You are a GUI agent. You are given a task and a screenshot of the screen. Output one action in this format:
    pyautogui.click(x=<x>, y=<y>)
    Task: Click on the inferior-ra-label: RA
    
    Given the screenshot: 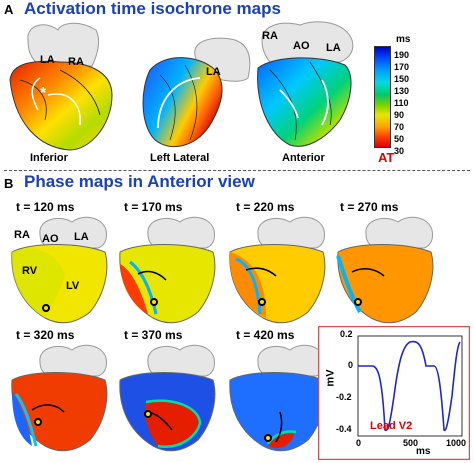 What is the action you would take?
    pyautogui.click(x=76, y=62)
    